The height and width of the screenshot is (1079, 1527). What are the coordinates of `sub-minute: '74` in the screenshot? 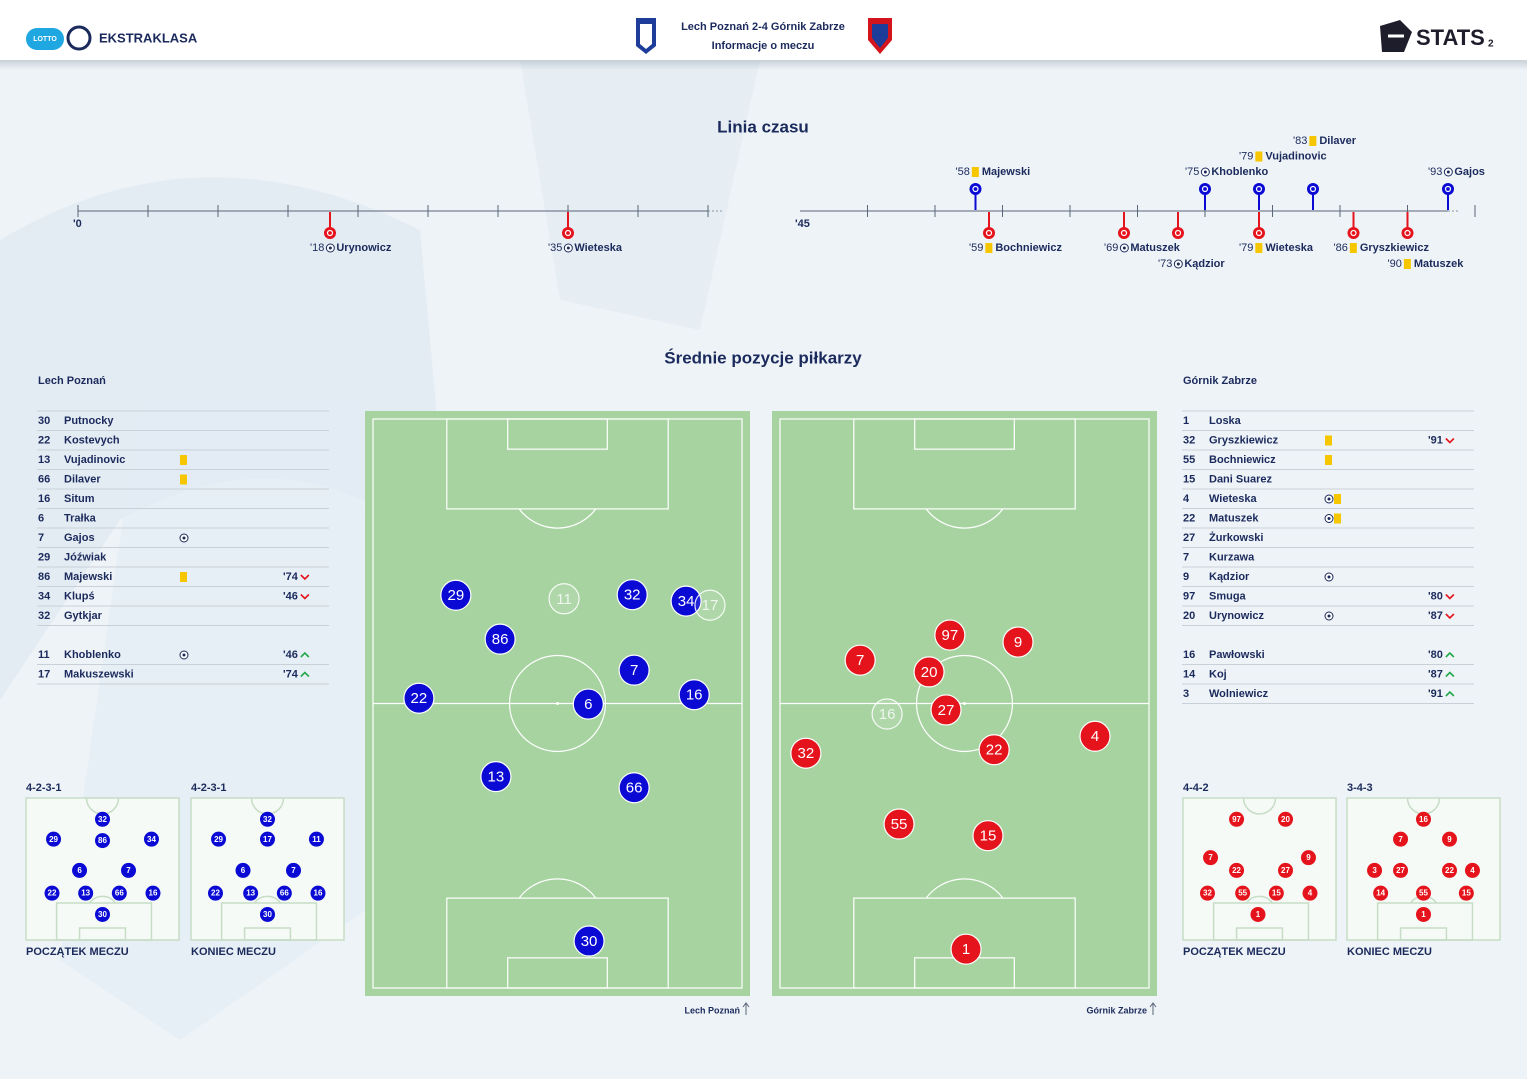 It's located at (291, 577).